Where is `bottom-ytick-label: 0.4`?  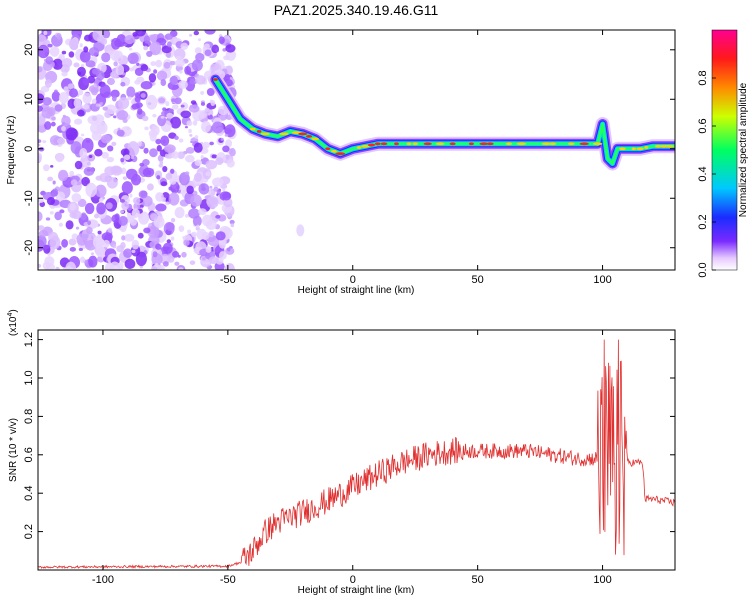
bottom-ytick-label: 0.4 is located at coordinates (29, 493).